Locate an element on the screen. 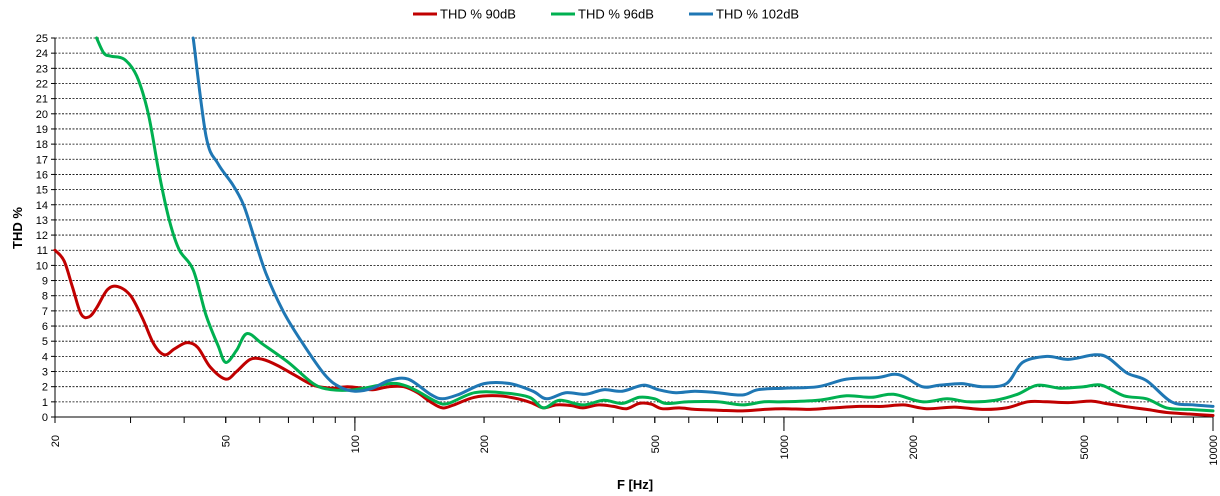 This screenshot has width=1220, height=496. y-tick-label: 1 is located at coordinates (45, 403).